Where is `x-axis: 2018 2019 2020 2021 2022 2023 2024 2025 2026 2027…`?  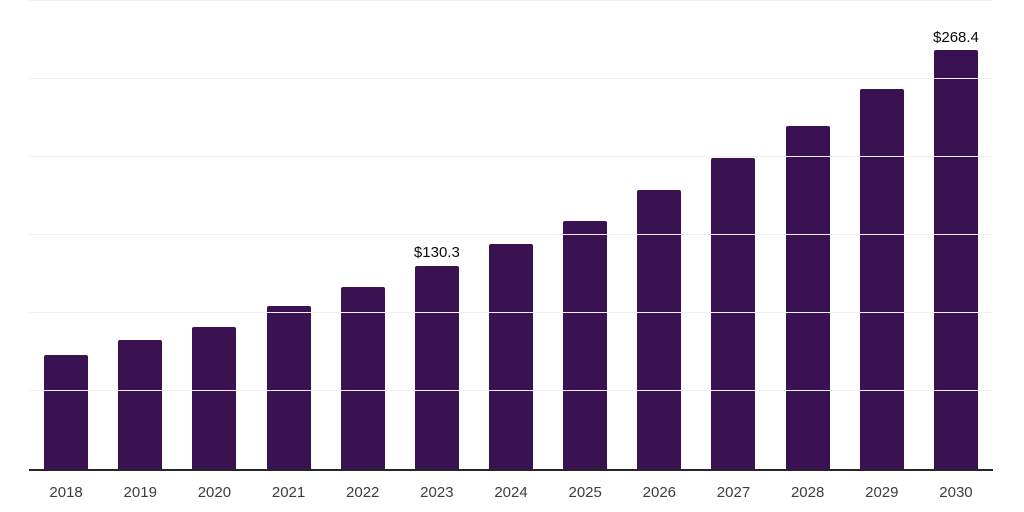
x-axis: 2018 2019 2020 2021 2022 2023 2024 2025 2026 2027… is located at coordinates (511, 486).